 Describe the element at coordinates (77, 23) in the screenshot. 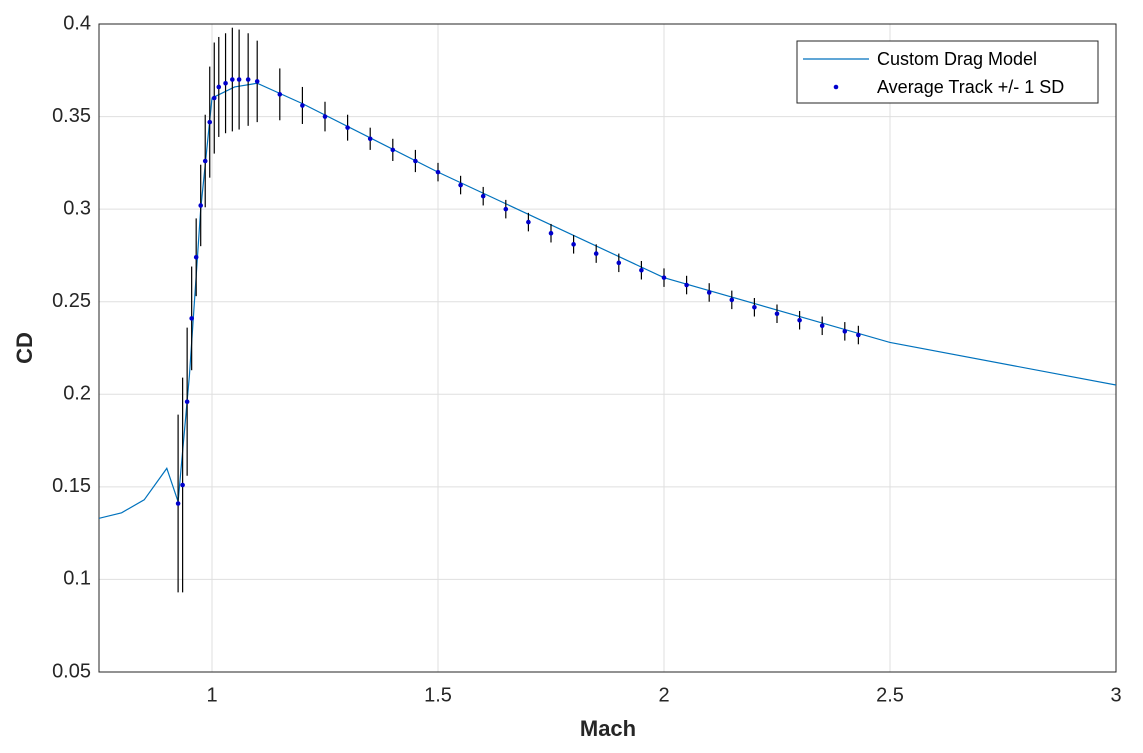

I see `y-tick-label: 0.4` at that location.